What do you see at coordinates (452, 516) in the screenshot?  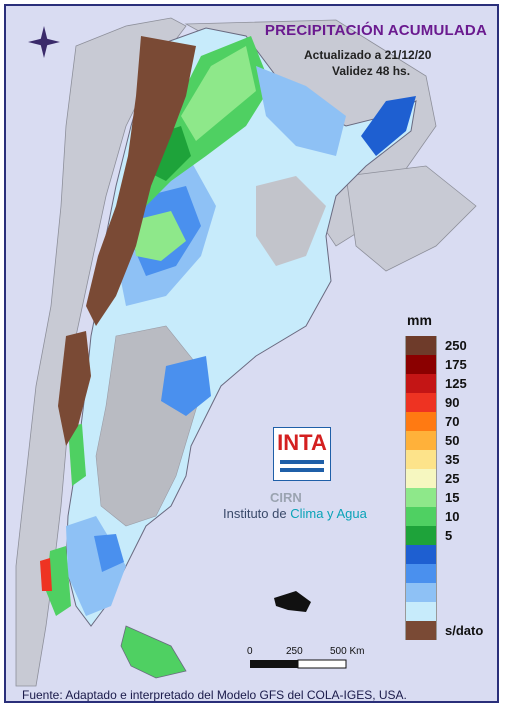 I see `legend-label: 10` at bounding box center [452, 516].